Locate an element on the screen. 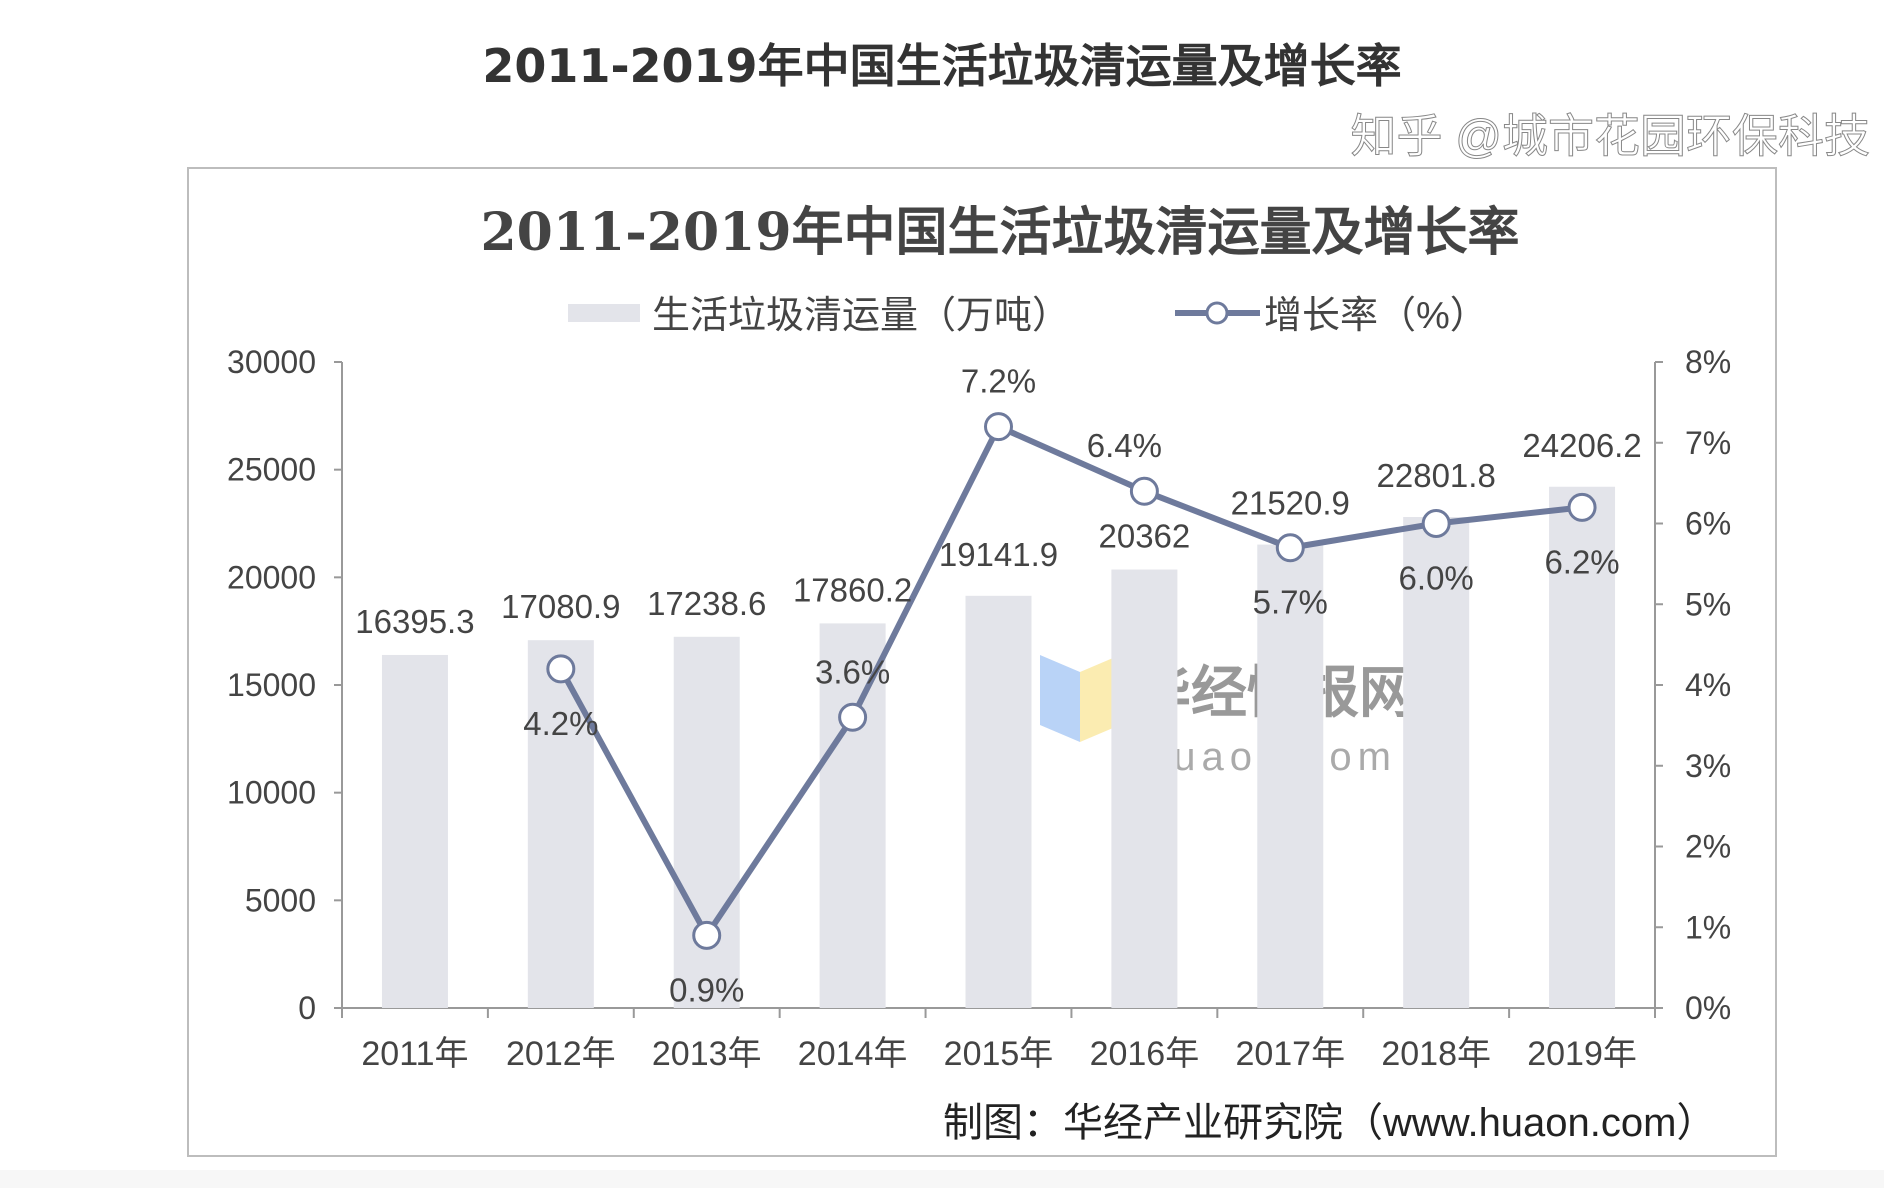 This screenshot has width=1884, height=1188. bar-value-label: 16395.3 is located at coordinates (414, 621).